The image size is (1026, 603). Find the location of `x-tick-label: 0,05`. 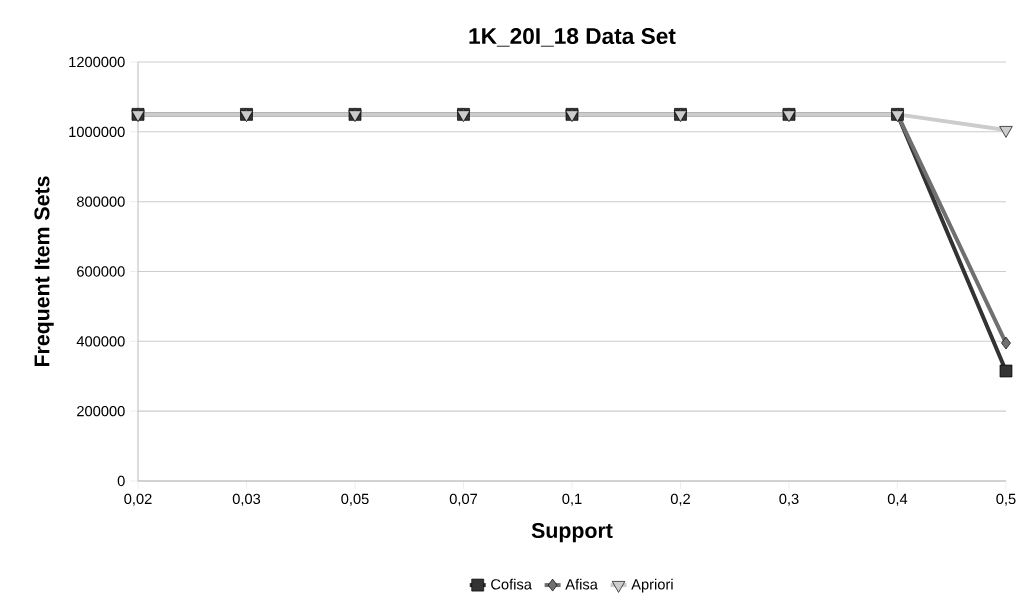

x-tick-label: 0,05 is located at coordinates (355, 499).